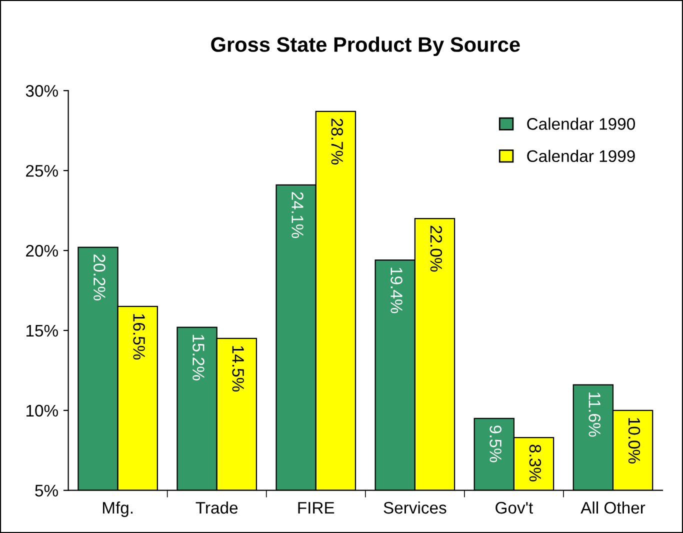 The image size is (683, 533). Describe the element at coordinates (634, 441) in the screenshot. I see `data-label: 10.0%` at that location.